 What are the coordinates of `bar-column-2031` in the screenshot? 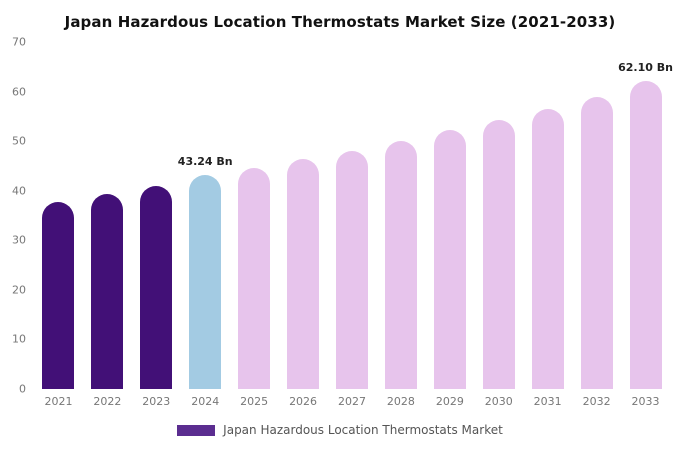 It's located at (547, 215).